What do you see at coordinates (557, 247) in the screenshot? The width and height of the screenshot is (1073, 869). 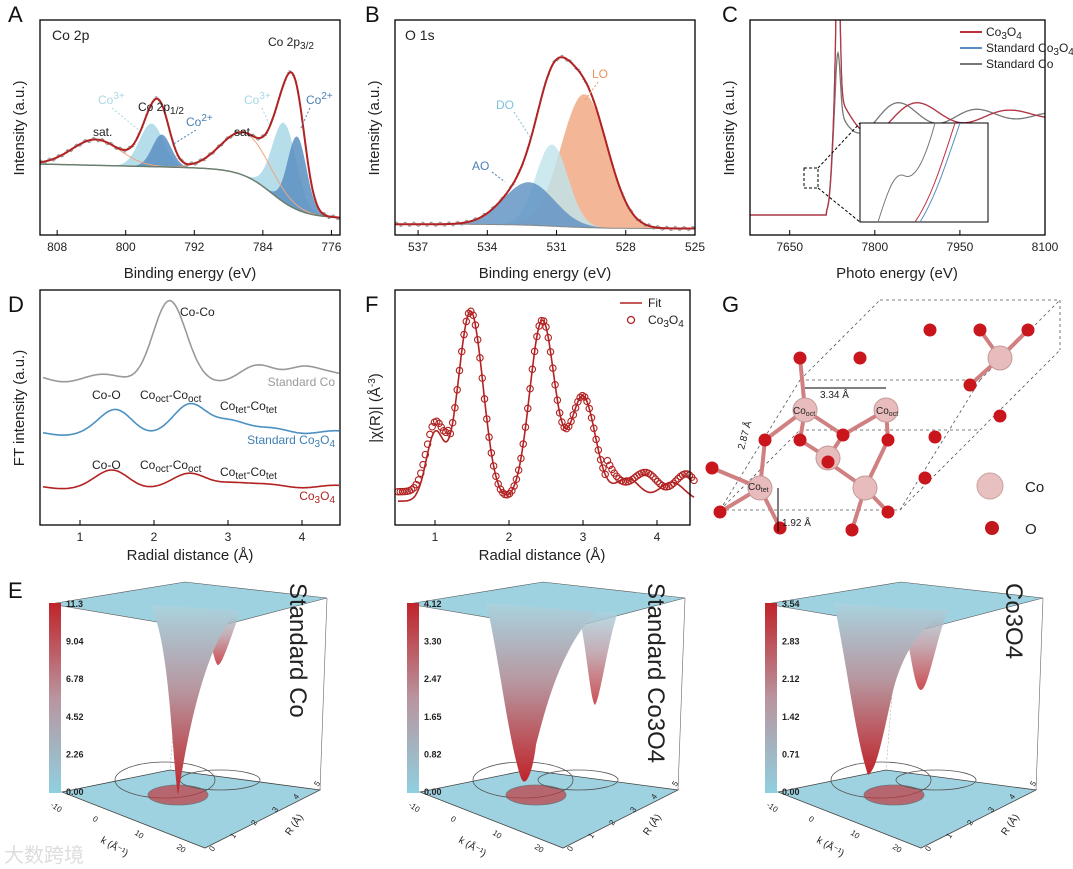 I see `x-axis-tick-label: 531` at bounding box center [557, 247].